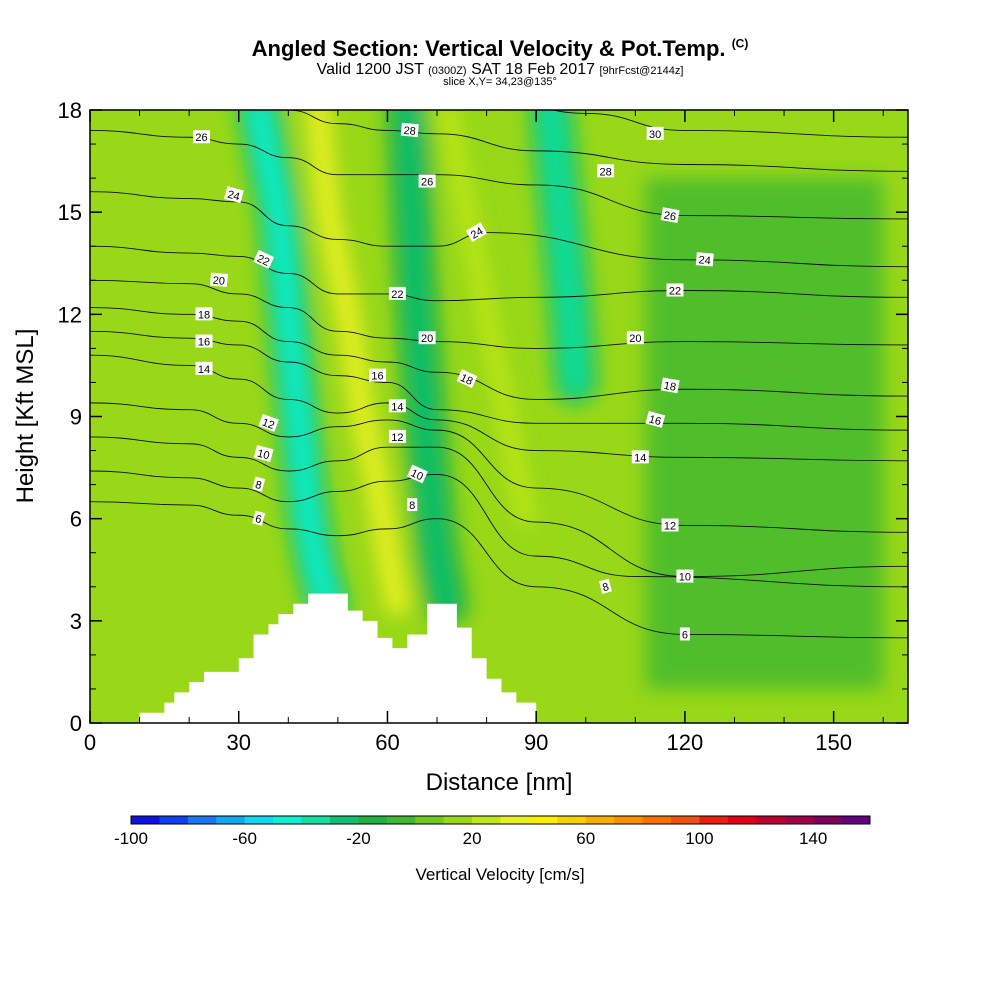 This screenshot has width=1000, height=1000. Describe the element at coordinates (472, 838) in the screenshot. I see `colorbar-tick-label: 20` at that location.